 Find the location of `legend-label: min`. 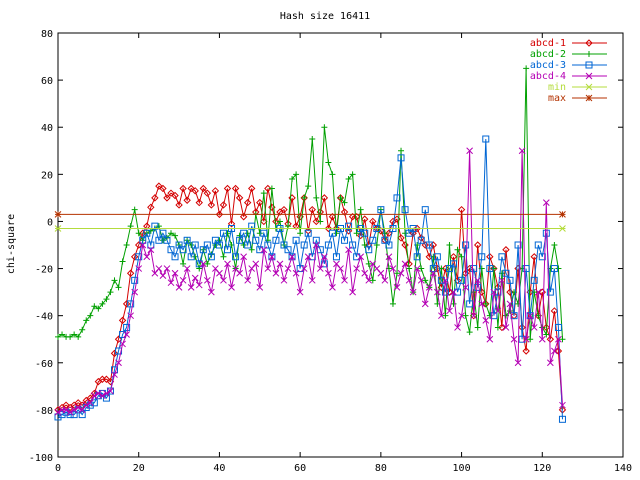

legend-label: min is located at coordinates (557, 87).